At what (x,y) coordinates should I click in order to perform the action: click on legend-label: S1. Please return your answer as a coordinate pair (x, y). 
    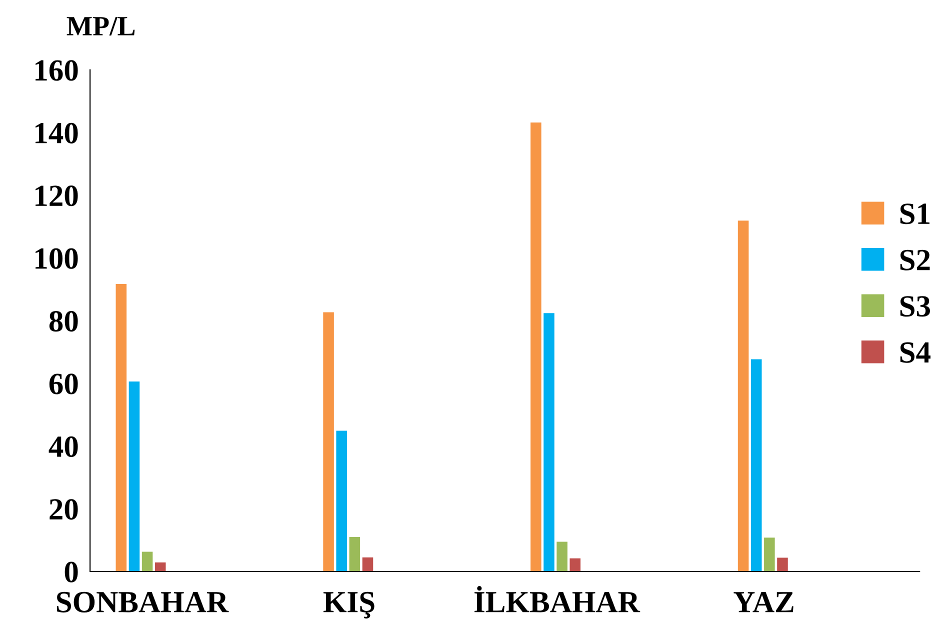
    Looking at the image, I should click on (915, 214).